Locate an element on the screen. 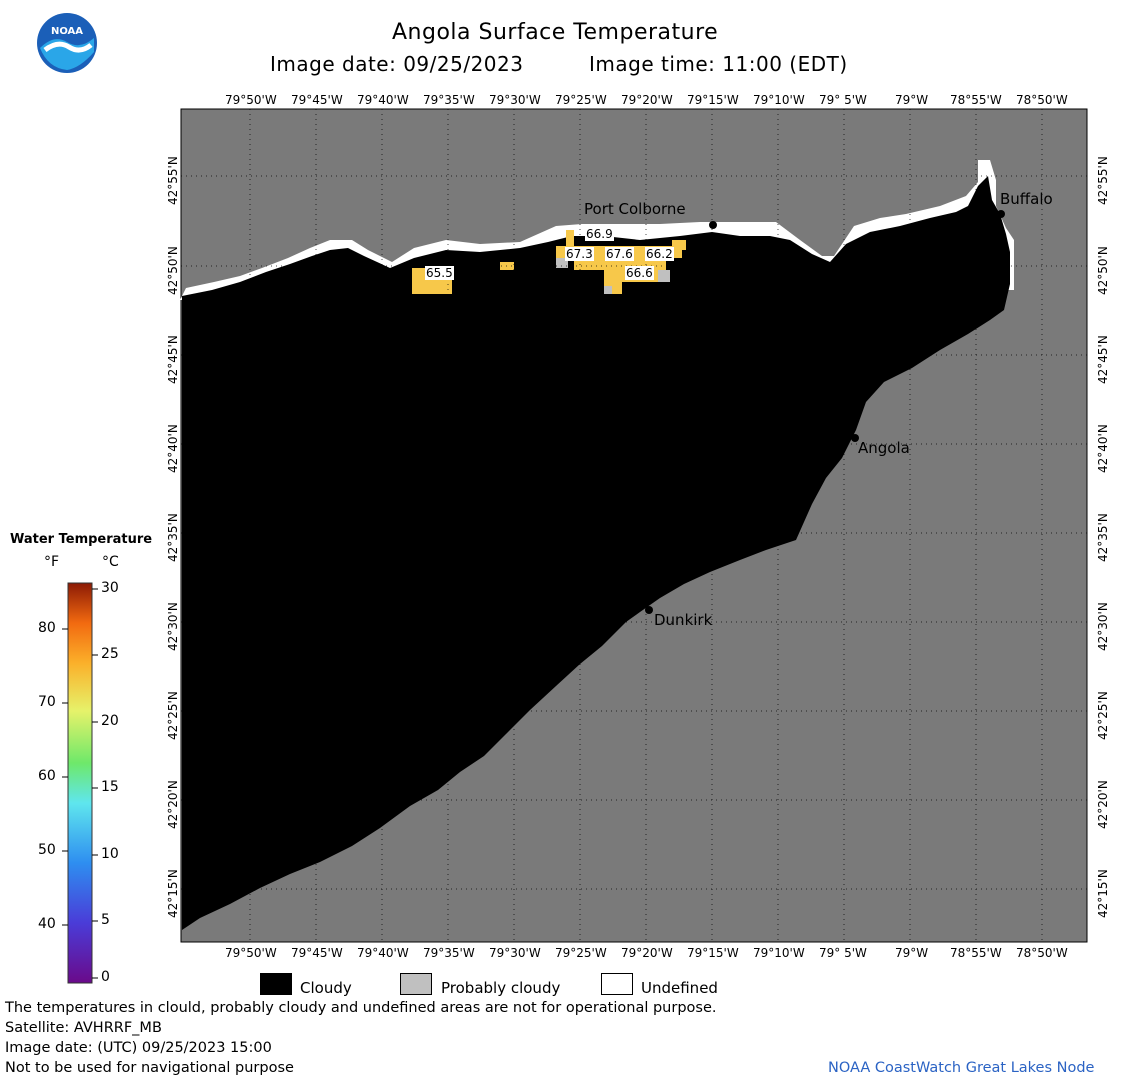  temp-reading: 67.3 is located at coordinates (579, 254).